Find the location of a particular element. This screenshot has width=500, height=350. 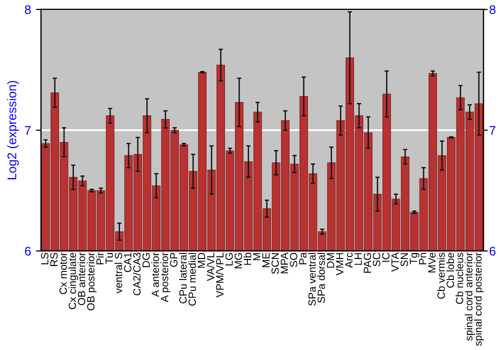

x-tick-label: VPM/VPL is located at coordinates (220, 275).